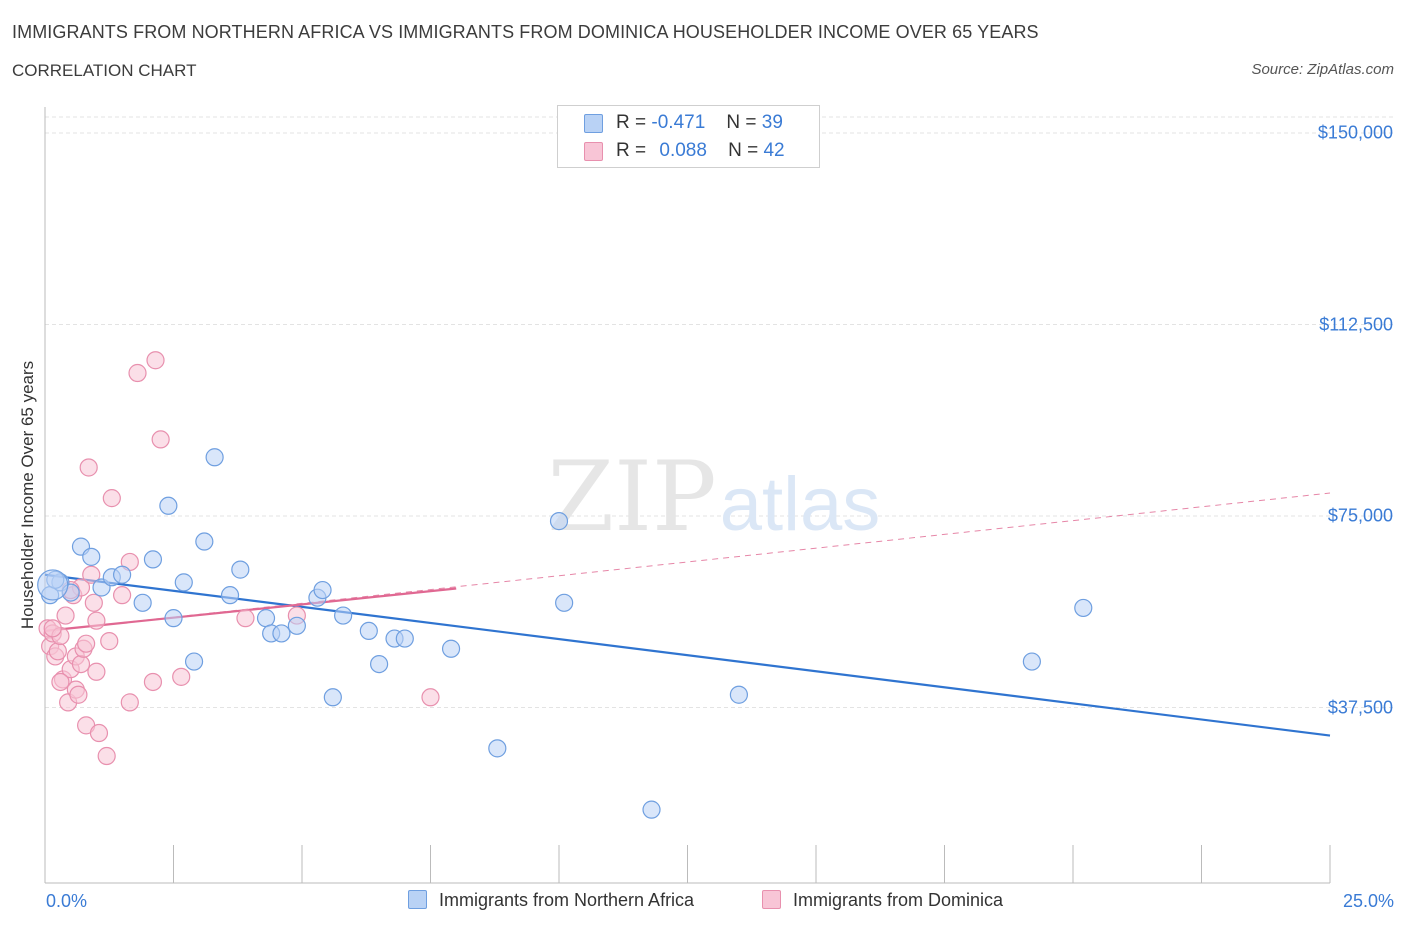 The width and height of the screenshot is (1406, 930). I want to click on series-legend-blue: Immigrants from Northern Africa, so click(551, 900).